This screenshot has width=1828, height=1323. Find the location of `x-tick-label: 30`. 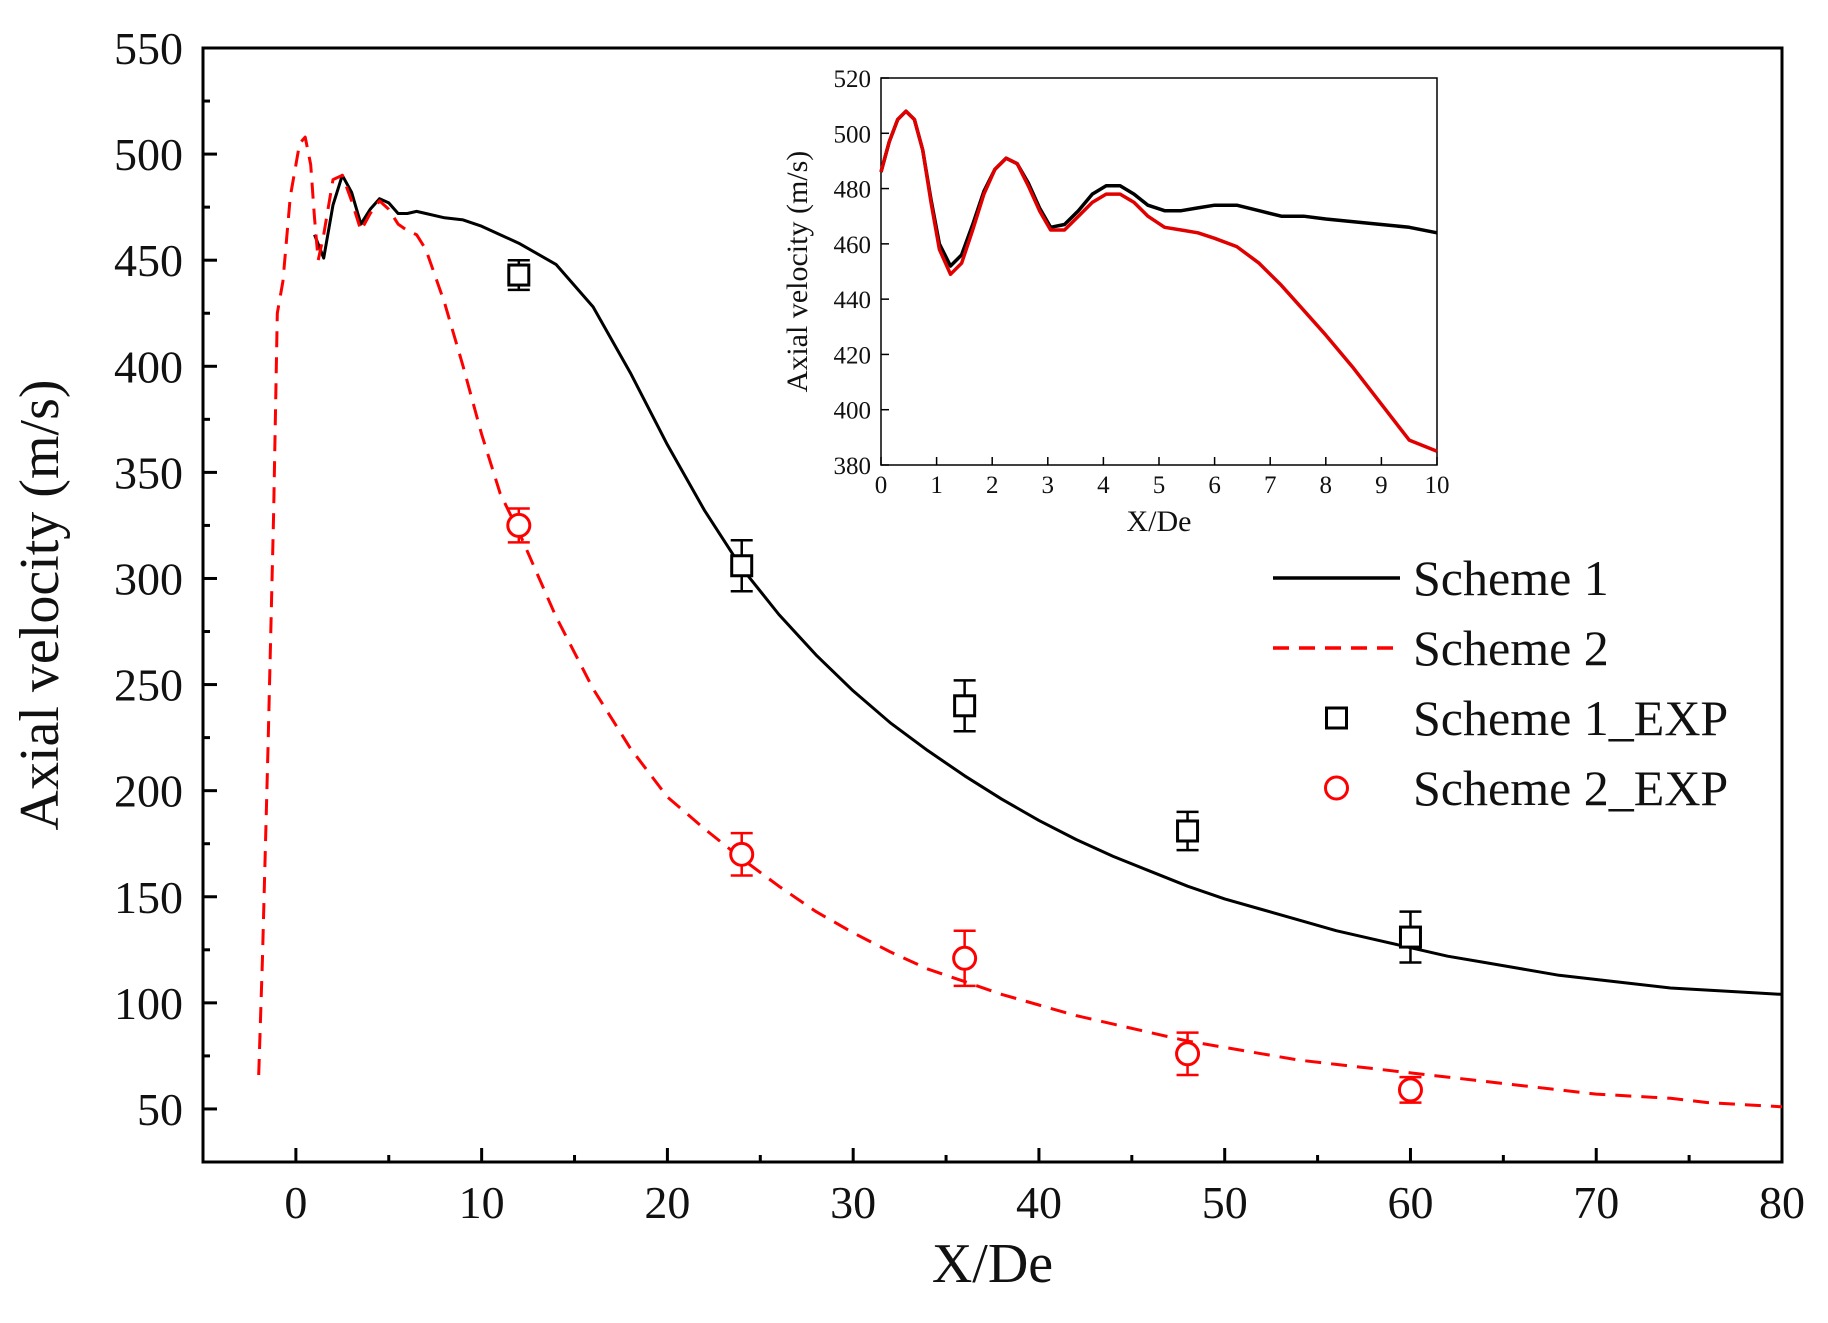

x-tick-label: 30 is located at coordinates (853, 1202).